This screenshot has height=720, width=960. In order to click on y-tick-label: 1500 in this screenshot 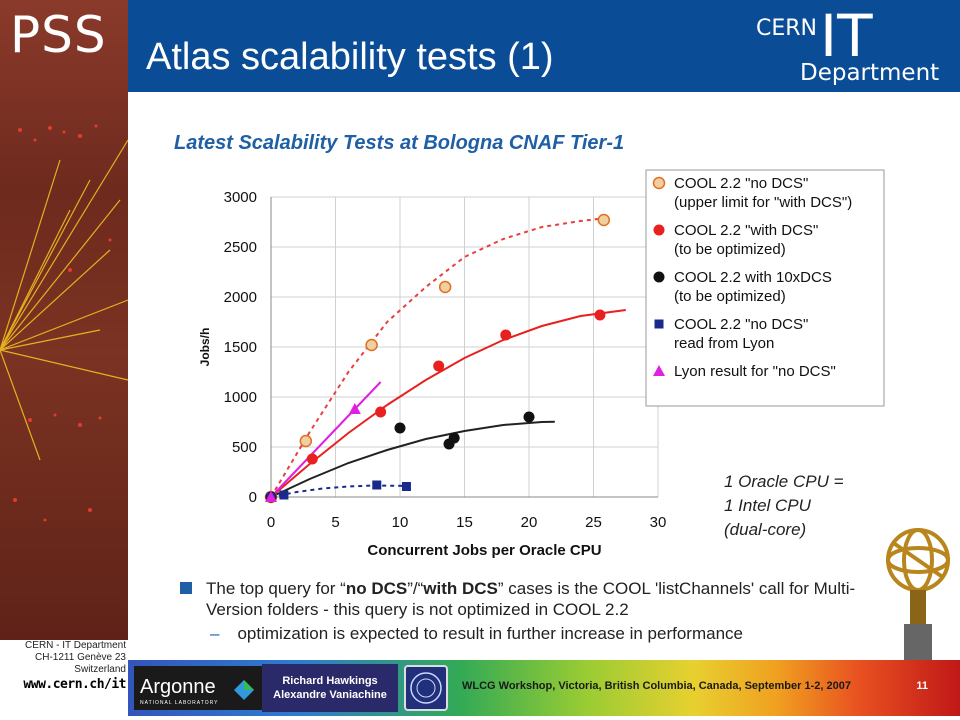, I will do `click(240, 347)`.